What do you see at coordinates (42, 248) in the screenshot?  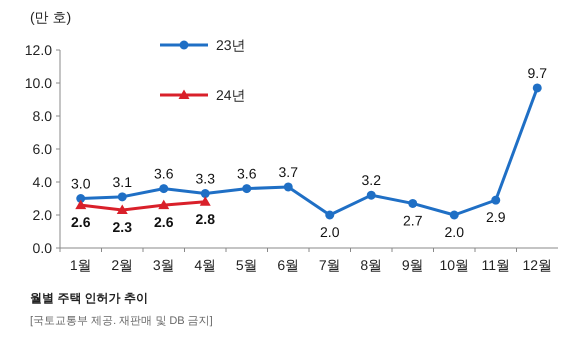 I see `y-tick-label: 0.0` at bounding box center [42, 248].